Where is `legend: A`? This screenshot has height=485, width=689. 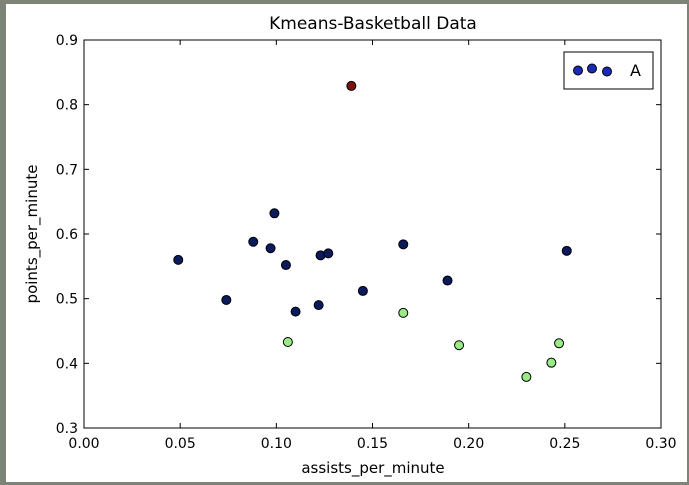 legend: A is located at coordinates (608, 70).